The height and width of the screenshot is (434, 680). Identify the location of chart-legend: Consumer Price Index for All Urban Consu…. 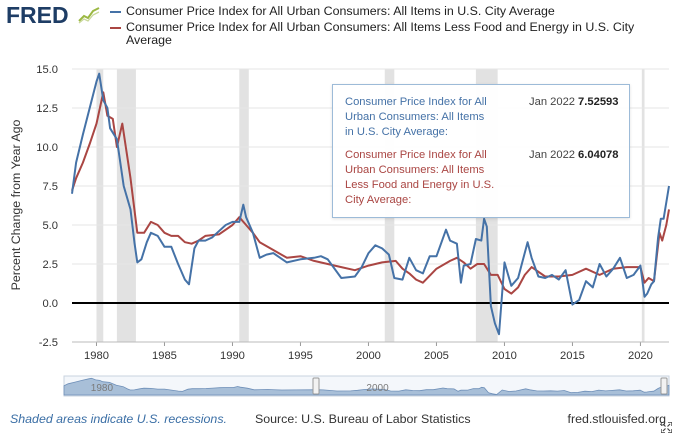
(392, 26).